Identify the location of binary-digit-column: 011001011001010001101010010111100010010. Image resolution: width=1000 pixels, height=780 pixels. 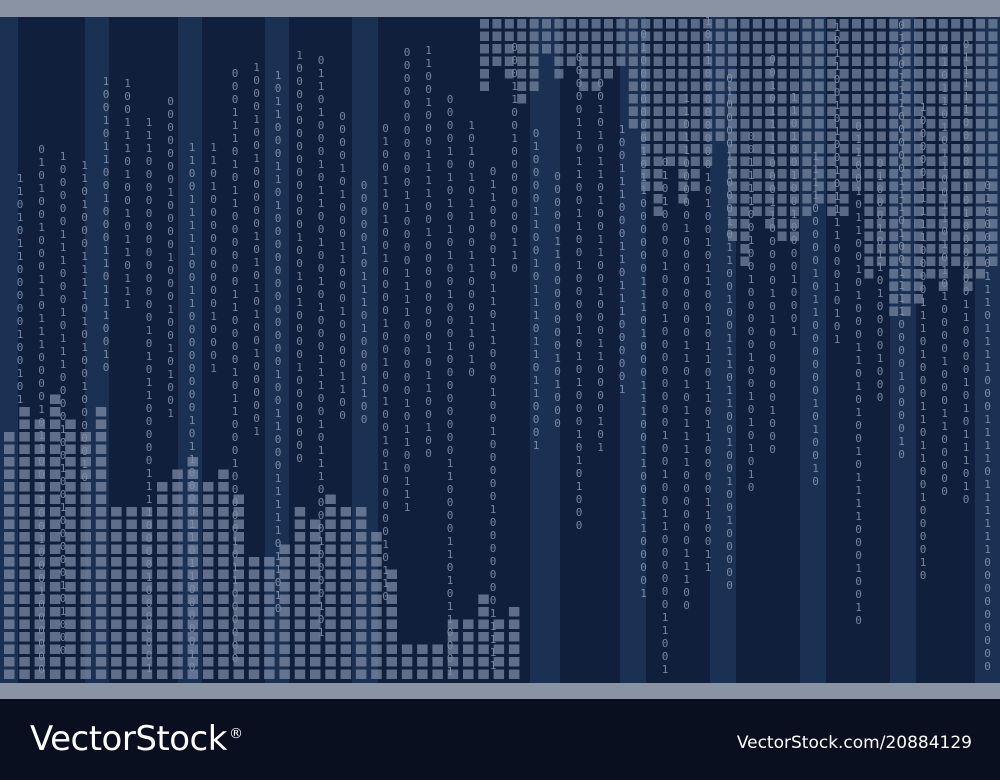
(858, 373).